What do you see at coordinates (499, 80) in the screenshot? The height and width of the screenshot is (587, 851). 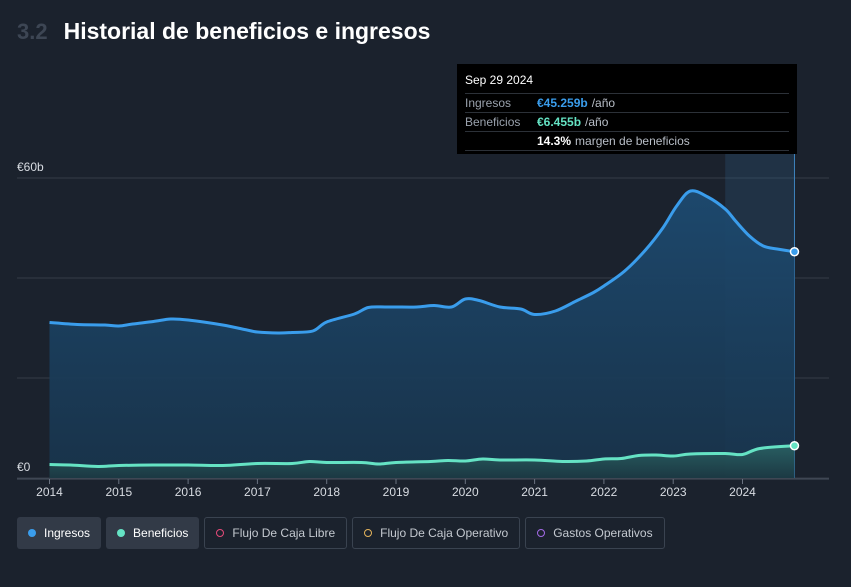 I see `tooltip-date: Sep 29 2024` at bounding box center [499, 80].